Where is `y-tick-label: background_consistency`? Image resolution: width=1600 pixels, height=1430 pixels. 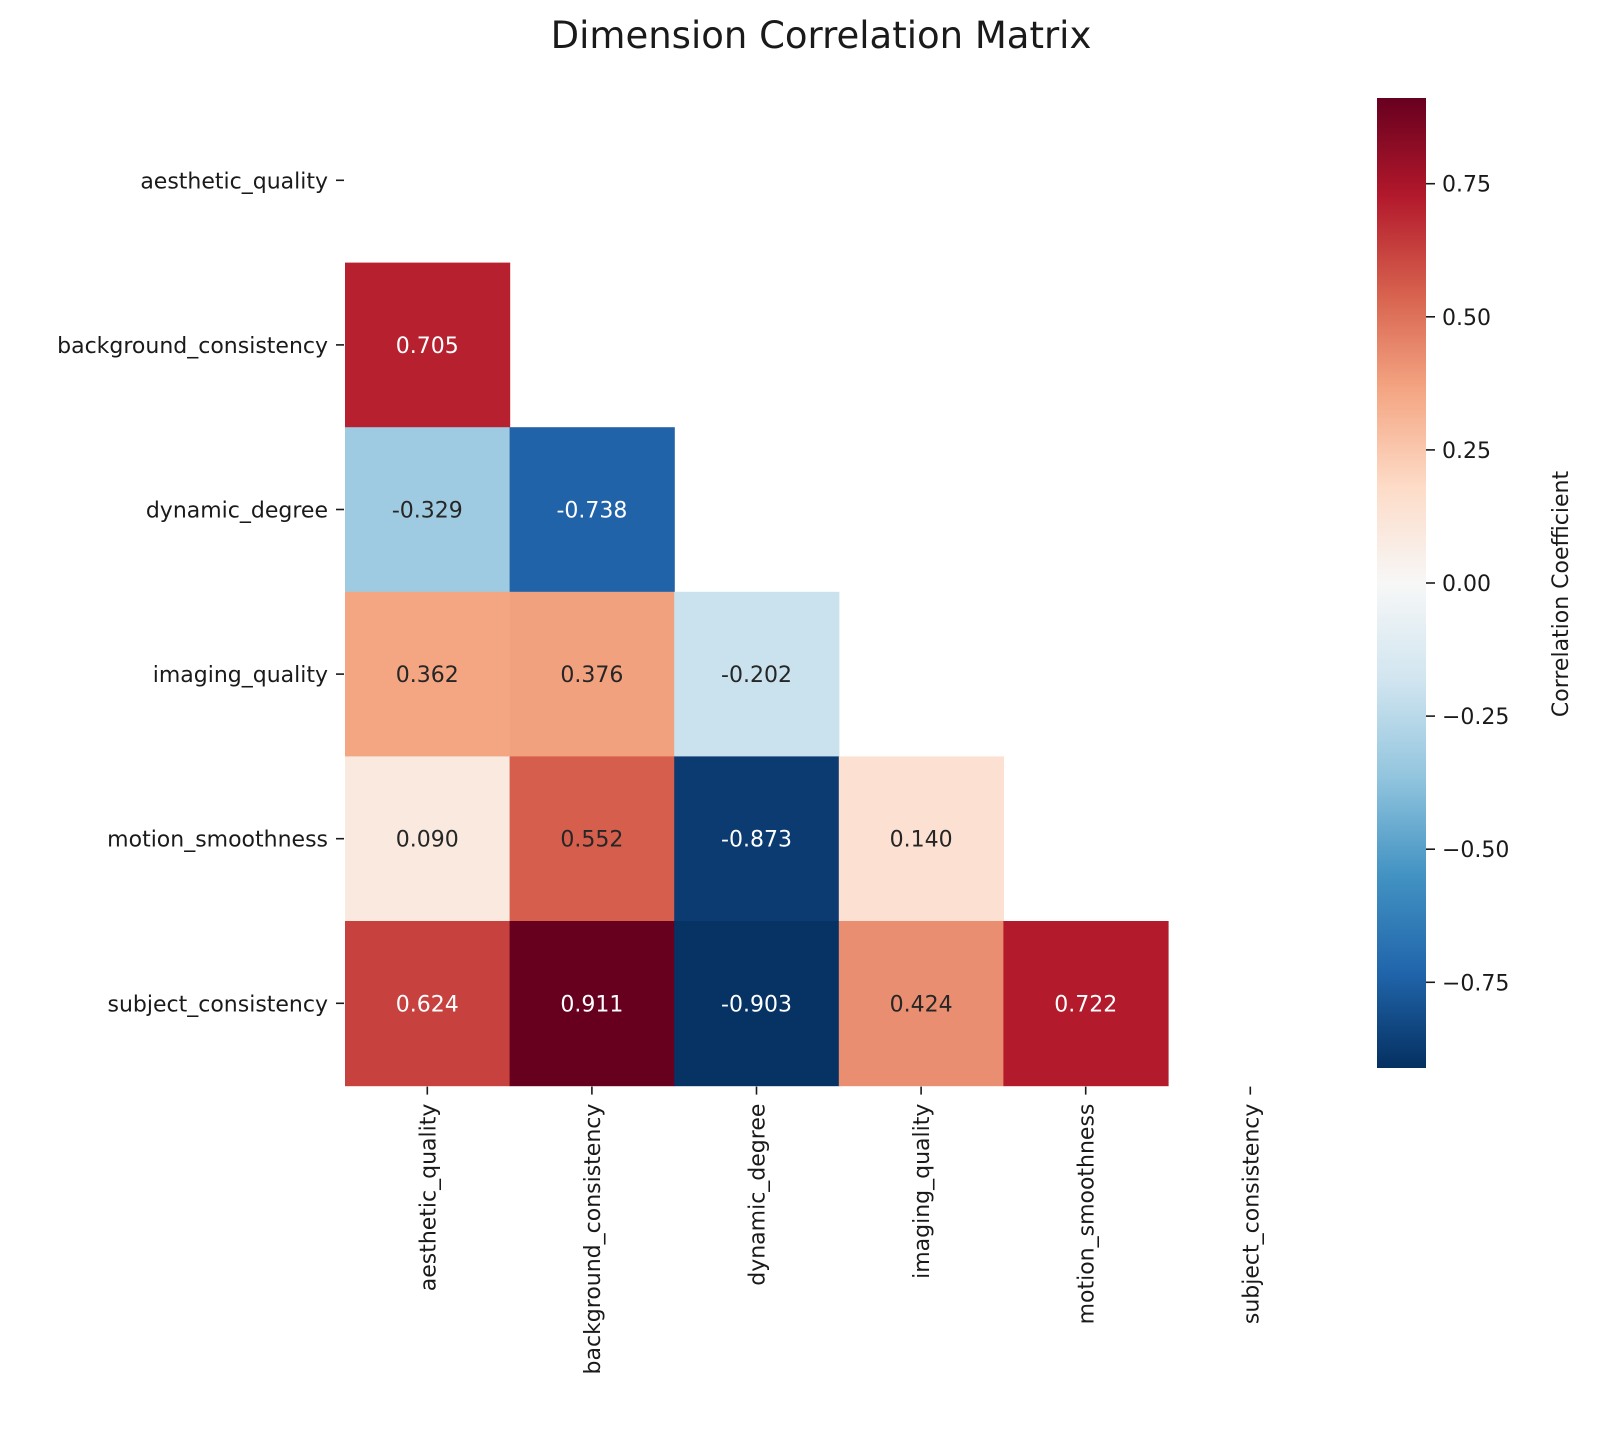 y-tick-label: background_consistency is located at coordinates (192, 346).